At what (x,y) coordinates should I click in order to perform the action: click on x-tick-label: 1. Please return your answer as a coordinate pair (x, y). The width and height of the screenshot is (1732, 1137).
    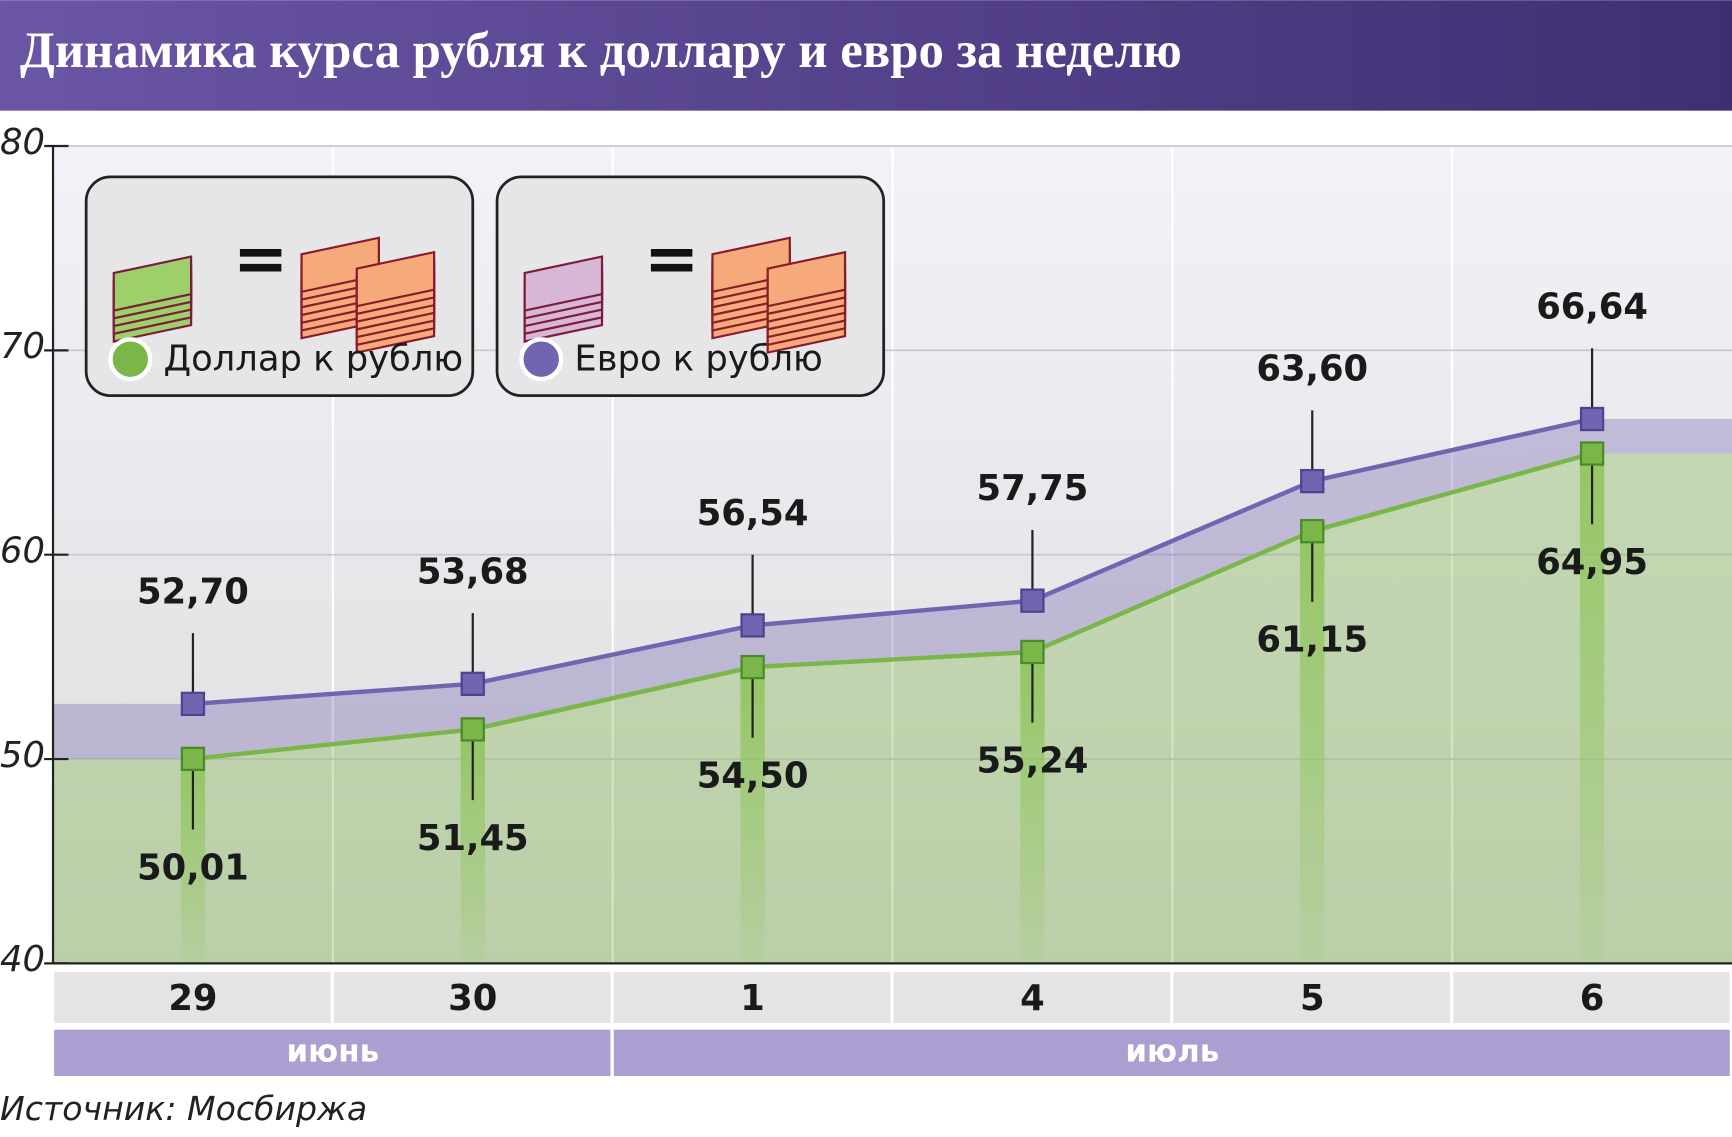
    Looking at the image, I should click on (752, 998).